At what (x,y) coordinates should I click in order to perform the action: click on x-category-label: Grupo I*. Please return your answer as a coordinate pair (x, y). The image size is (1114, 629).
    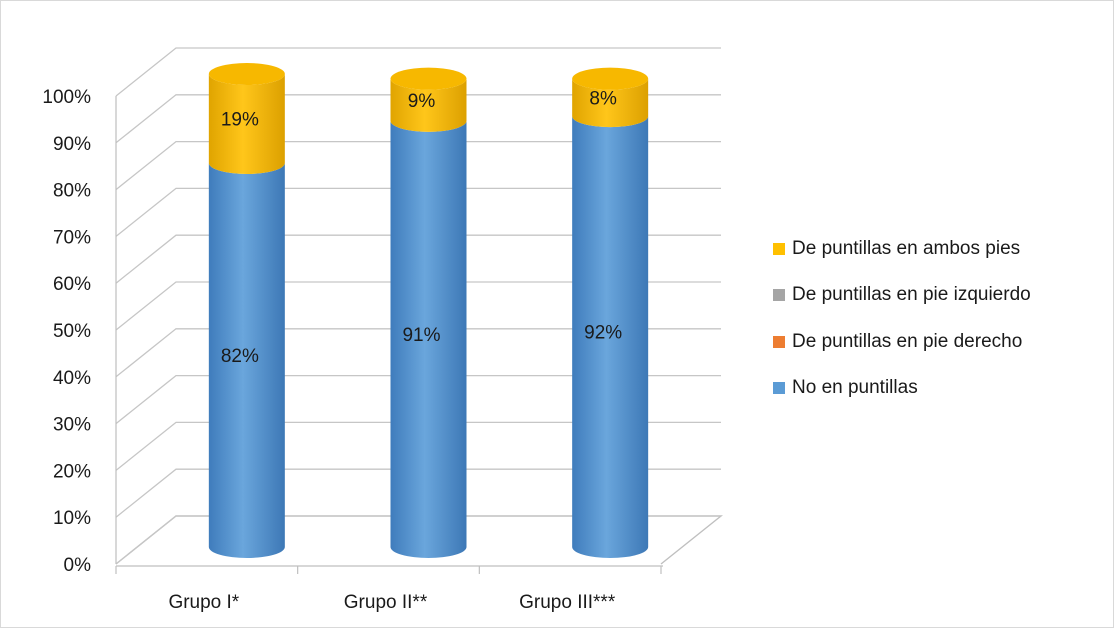
    Looking at the image, I should click on (203, 602).